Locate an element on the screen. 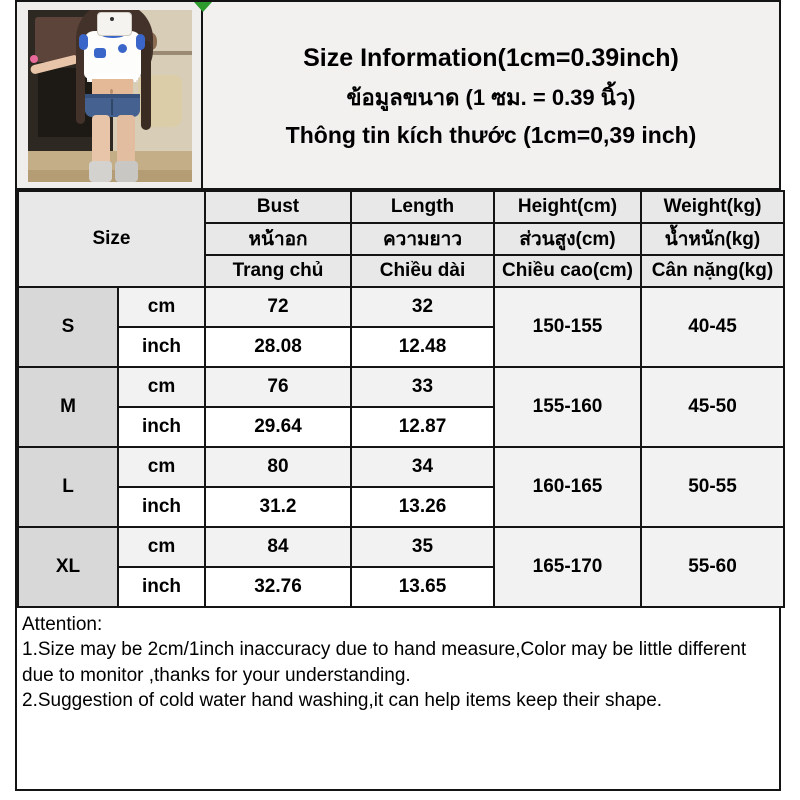 The image size is (800, 800). header-length-th: ความยาว is located at coordinates (422, 239).